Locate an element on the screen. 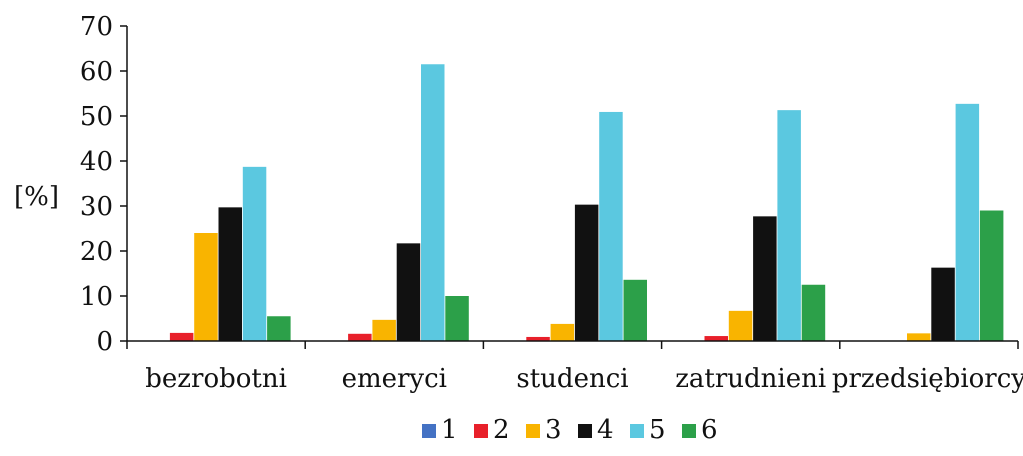 Image resolution: width=1023 pixels, height=456 pixels. y-tick-label: 60 is located at coordinates (96, 72).